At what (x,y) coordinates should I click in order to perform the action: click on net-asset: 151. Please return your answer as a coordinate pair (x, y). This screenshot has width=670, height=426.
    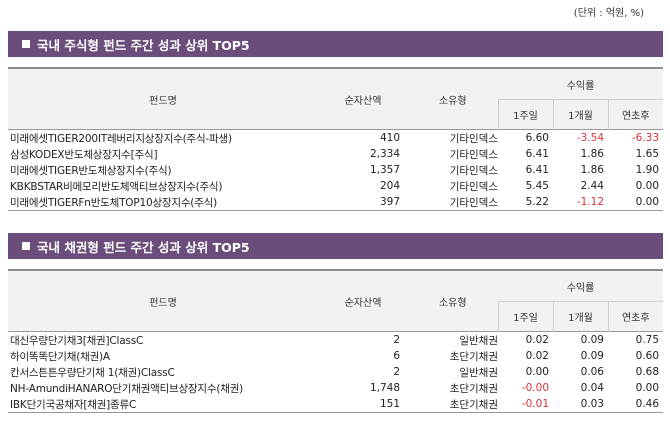
    Looking at the image, I should click on (389, 404).